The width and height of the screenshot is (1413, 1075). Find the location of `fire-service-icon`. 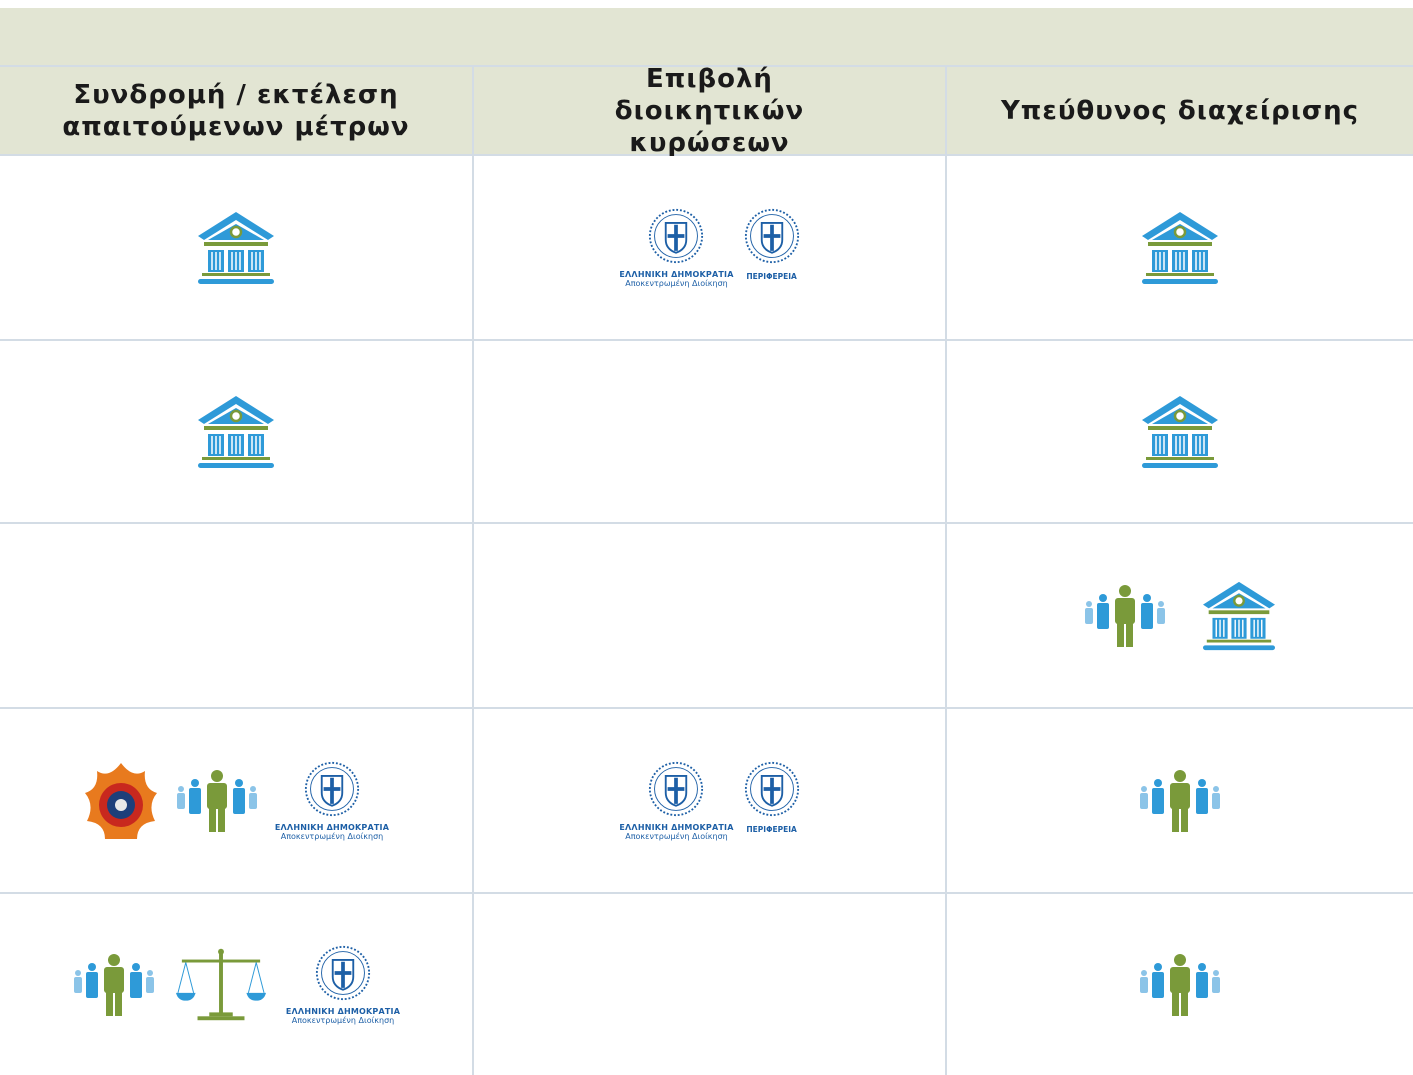

fire-service-icon is located at coordinates (121, 801).